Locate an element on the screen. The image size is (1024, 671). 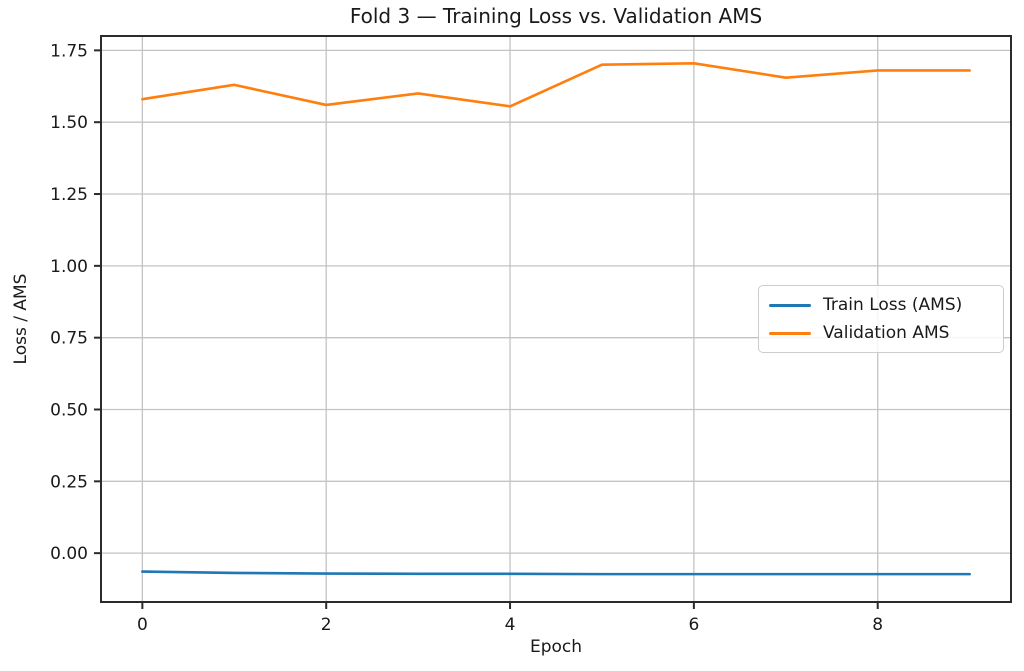
y-tick-label: 1.00 is located at coordinates (69, 267).